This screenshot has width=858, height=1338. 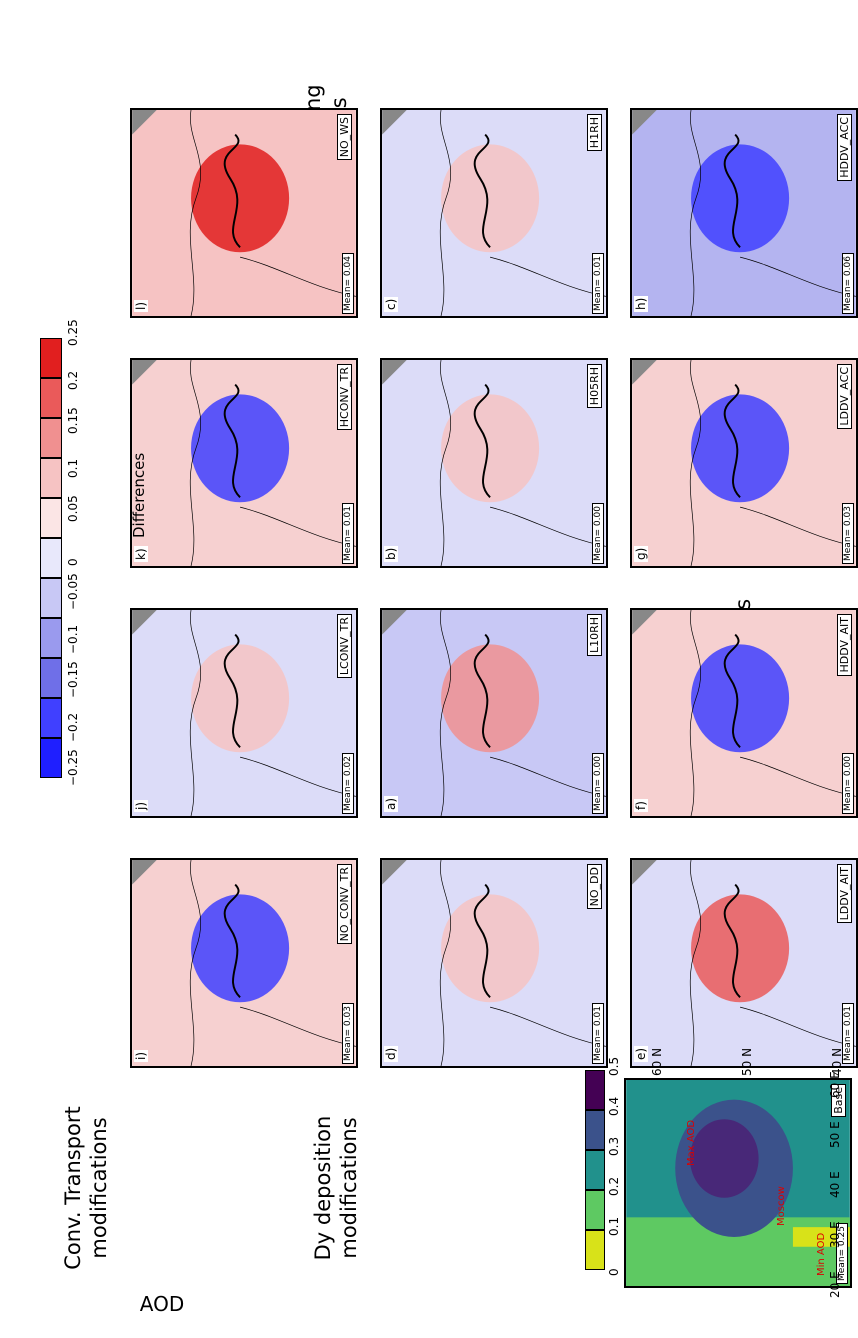 What do you see at coordinates (844, 147) in the screenshot?
I see `panel-label: HDDV_ACC` at bounding box center [844, 147].